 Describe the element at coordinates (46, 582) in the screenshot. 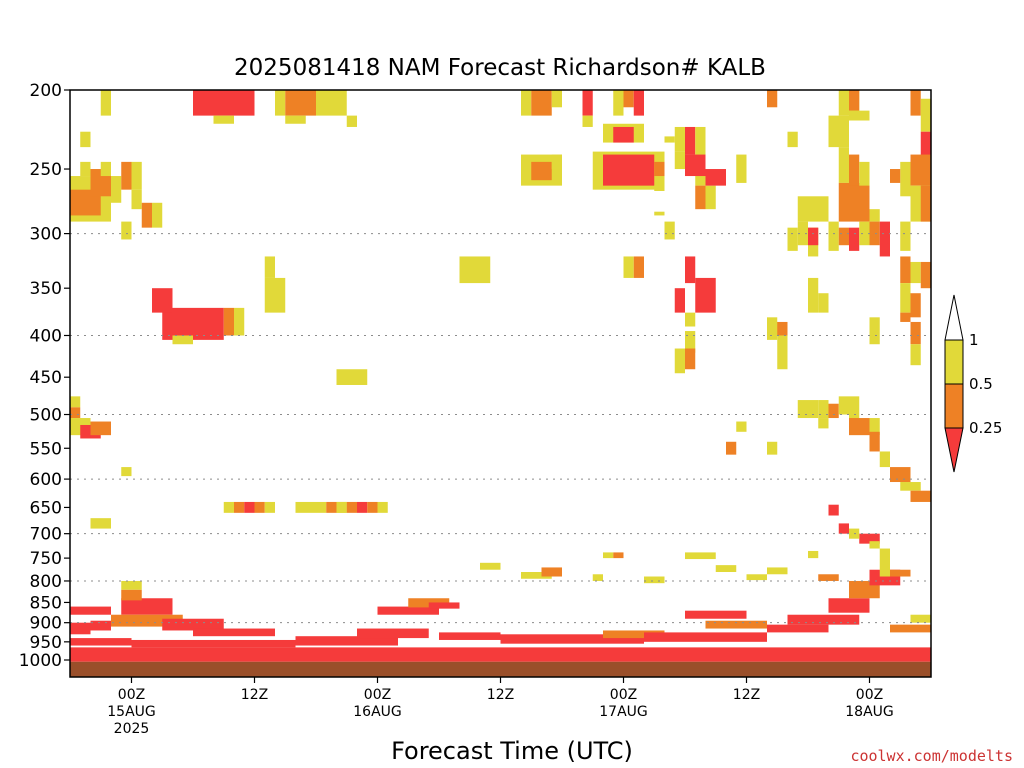

I see `y-tick-label: 800` at that location.